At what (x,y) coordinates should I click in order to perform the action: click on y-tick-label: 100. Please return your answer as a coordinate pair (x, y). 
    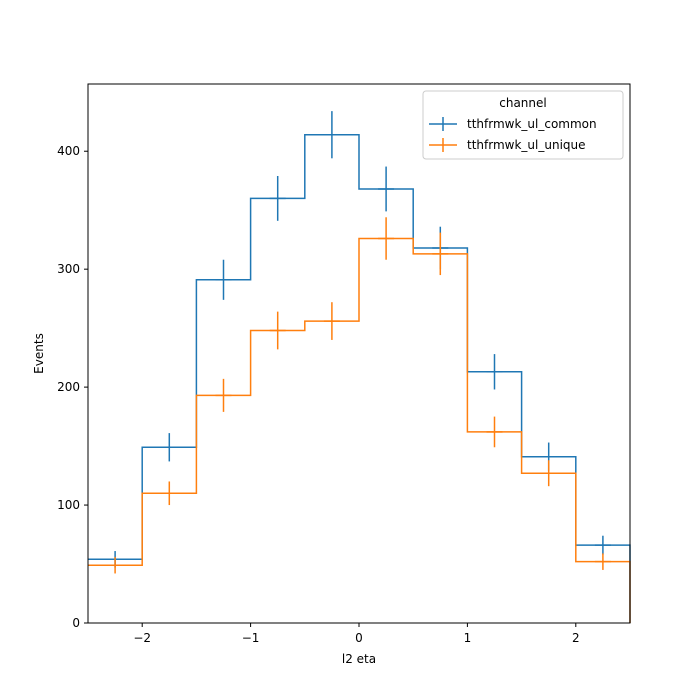
    Looking at the image, I should click on (68, 505).